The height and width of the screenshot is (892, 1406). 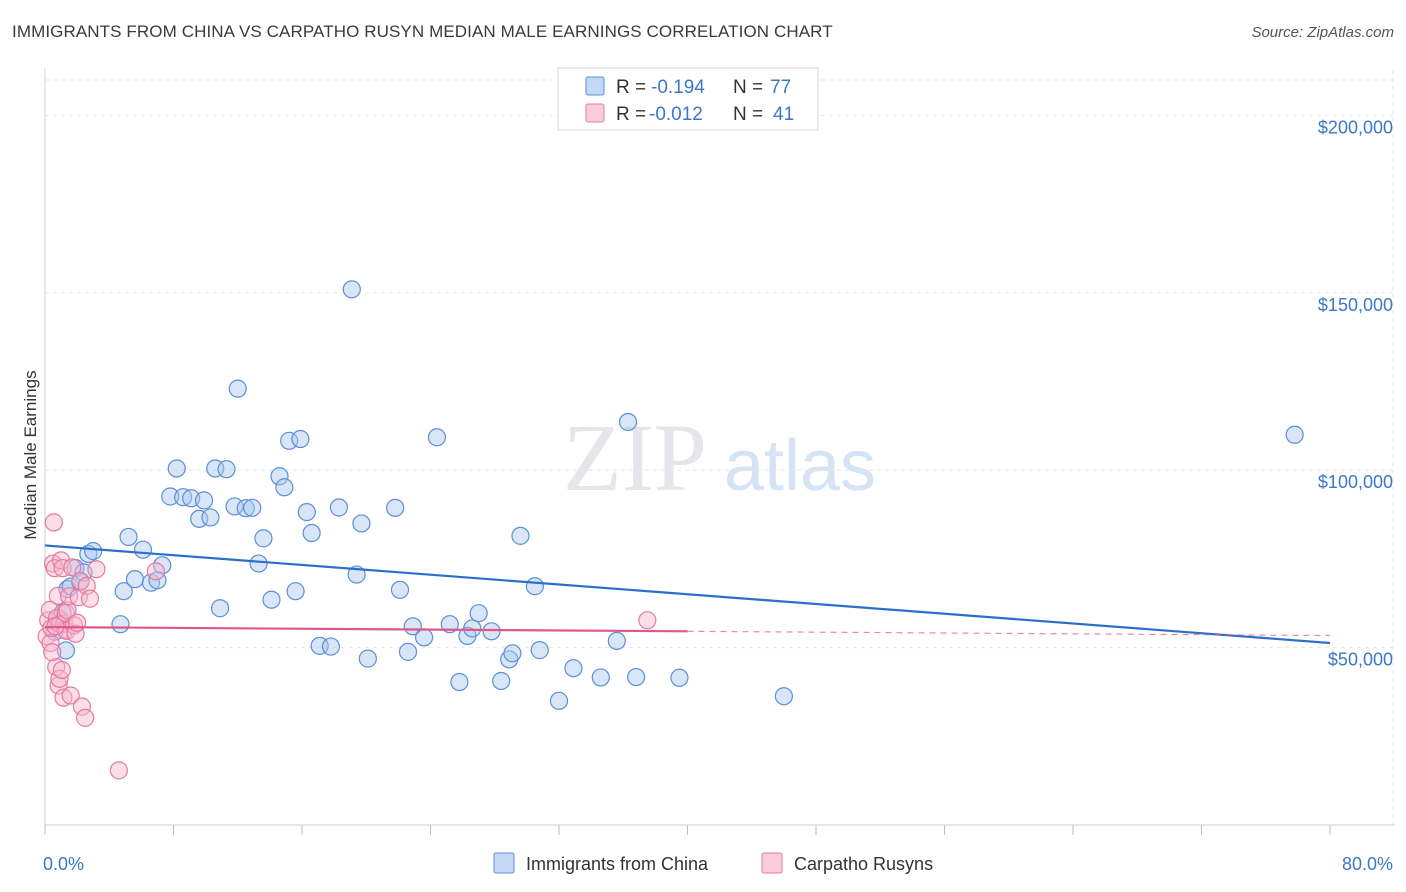 What do you see at coordinates (678, 87) in the screenshot?
I see `legend-r-value-china: -0.194` at bounding box center [678, 87].